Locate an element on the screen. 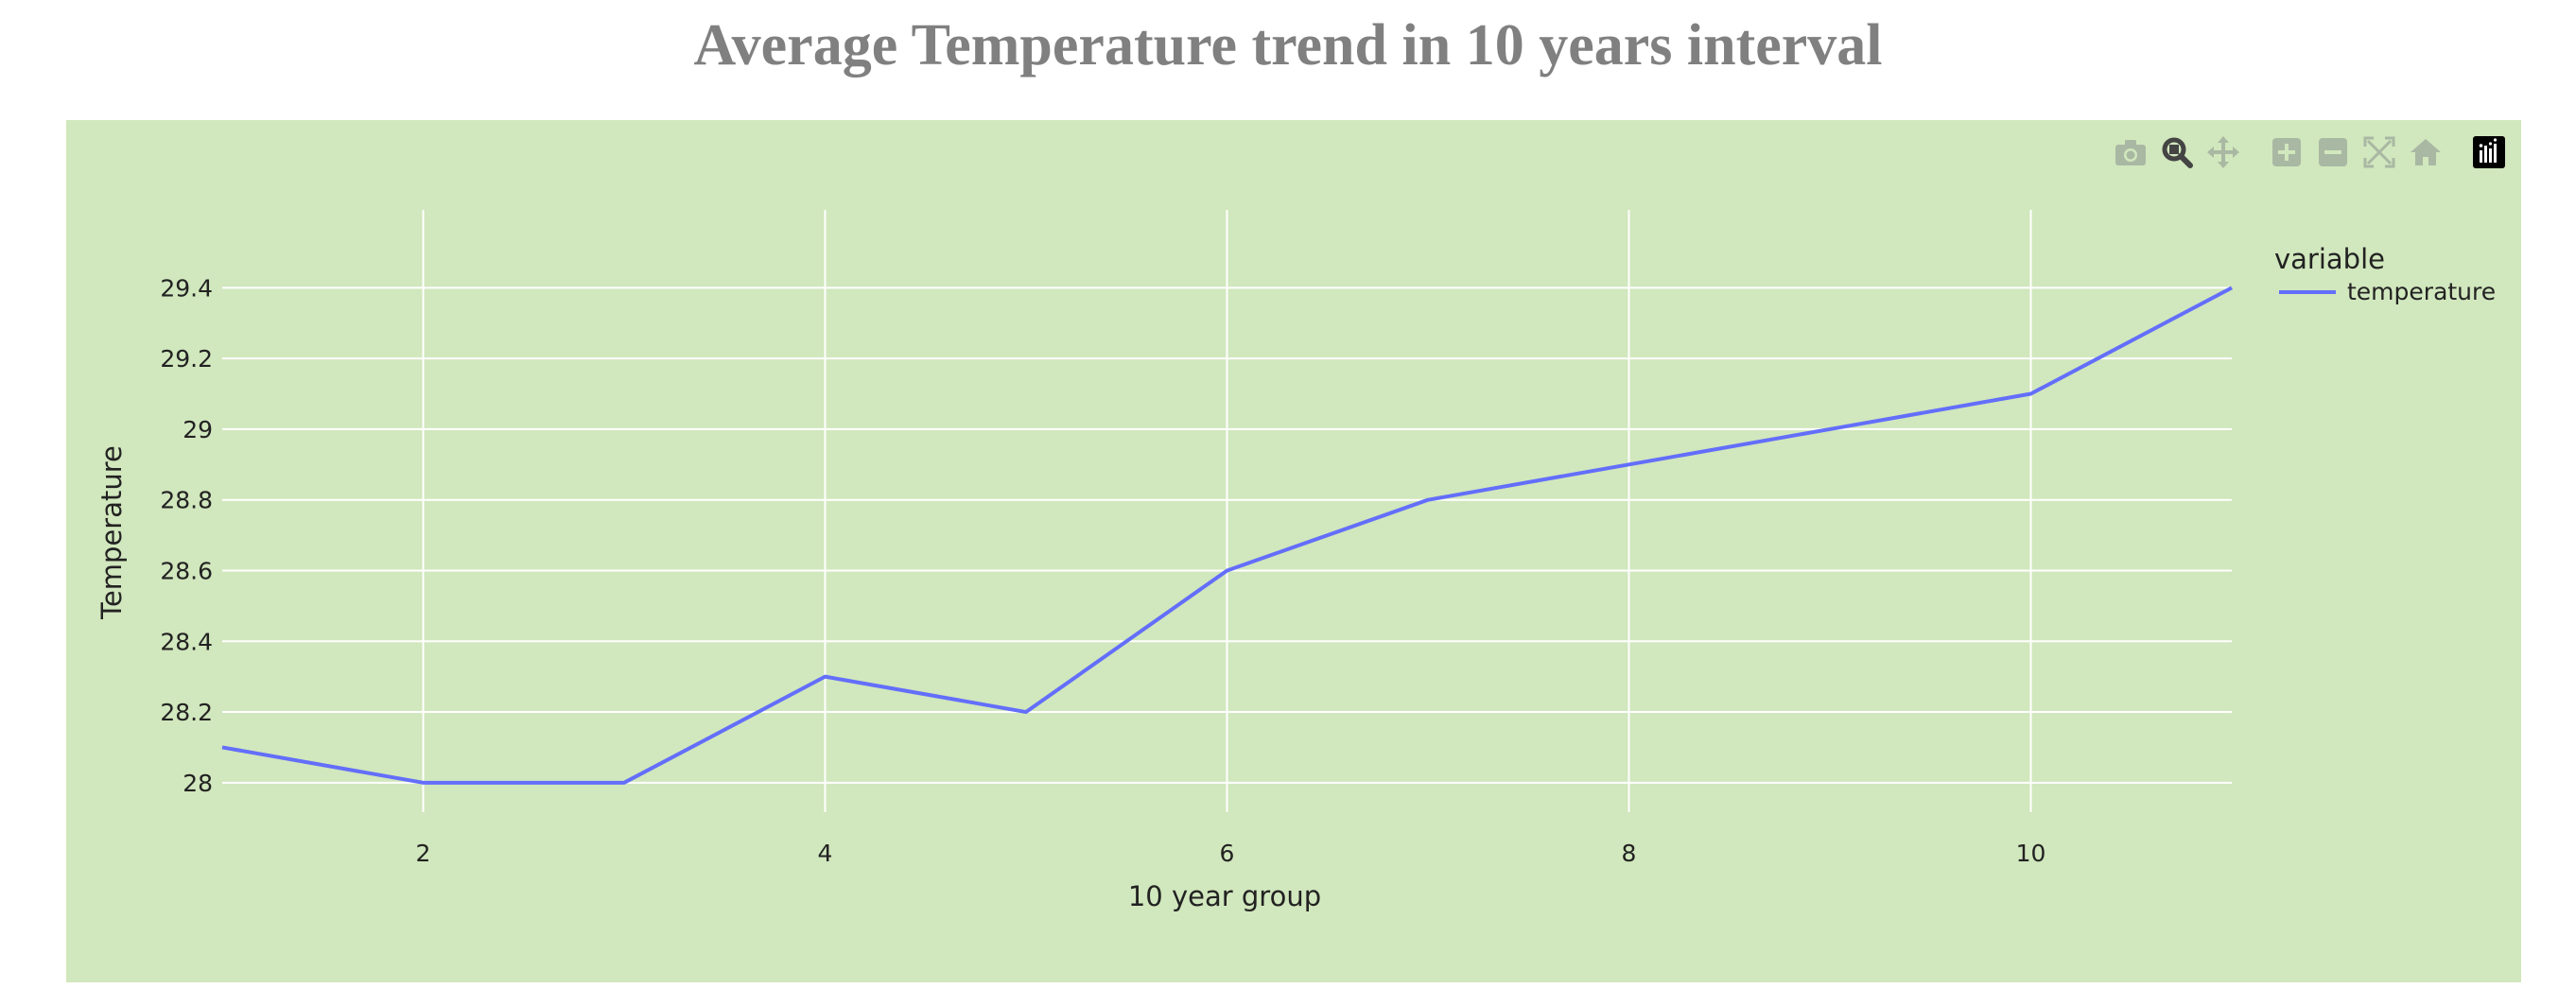 The image size is (2576, 1006). legend: variable temperature is located at coordinates (2385, 274).